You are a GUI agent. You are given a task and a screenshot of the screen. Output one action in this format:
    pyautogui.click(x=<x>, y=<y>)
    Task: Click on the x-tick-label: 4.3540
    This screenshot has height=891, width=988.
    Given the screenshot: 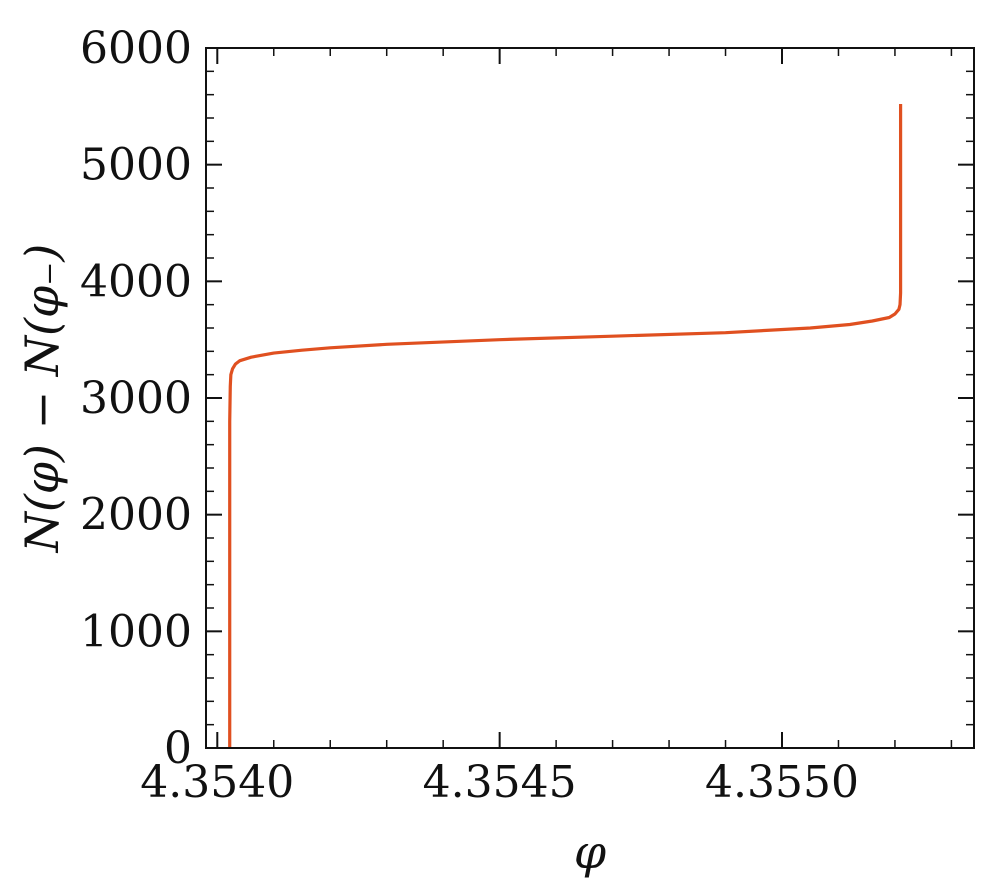 What is the action you would take?
    pyautogui.click(x=217, y=782)
    